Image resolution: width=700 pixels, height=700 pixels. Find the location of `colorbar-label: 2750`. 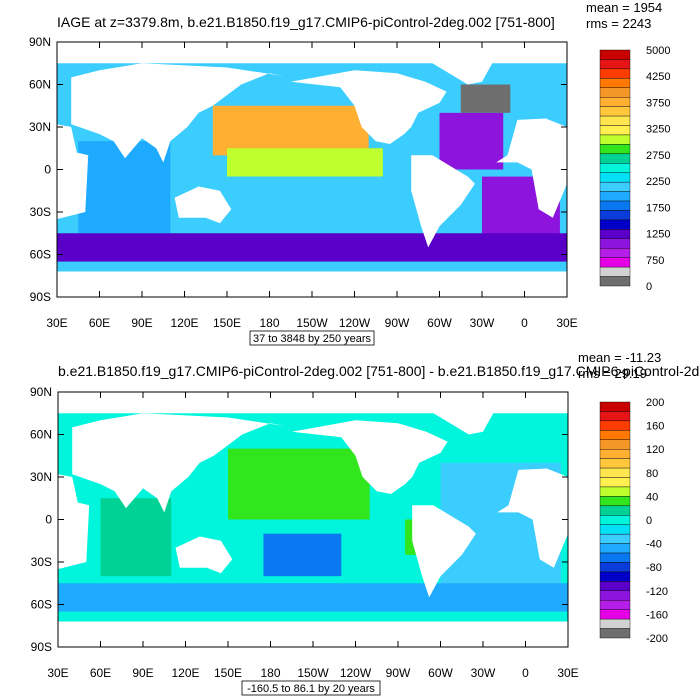

colorbar-label: 2750 is located at coordinates (658, 156).